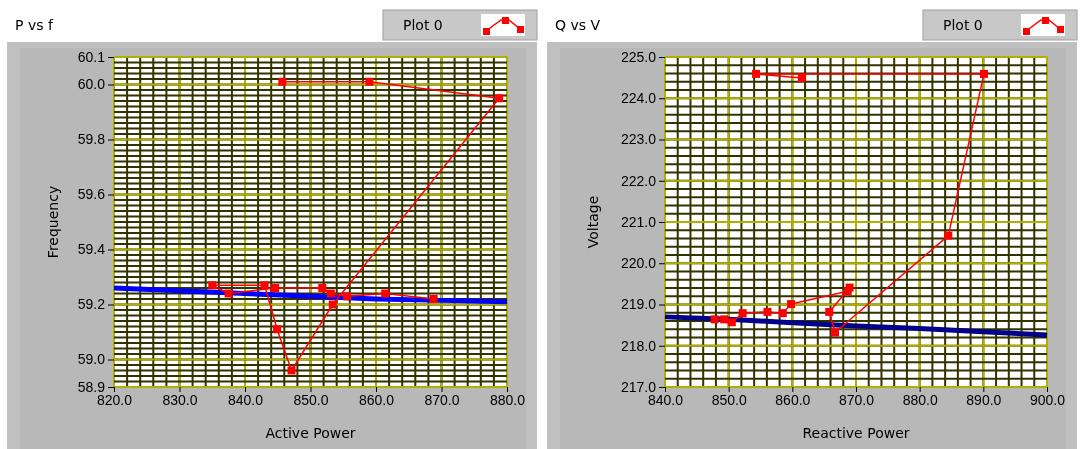 The height and width of the screenshot is (449, 1081). Describe the element at coordinates (638, 56) in the screenshot. I see `y-tick-label: 225.0` at that location.